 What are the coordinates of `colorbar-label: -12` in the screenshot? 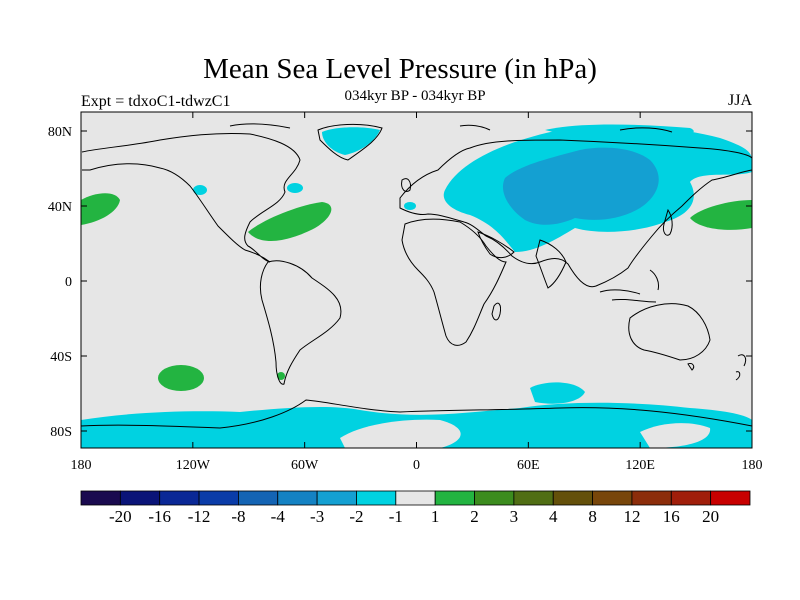 It's located at (199, 516).